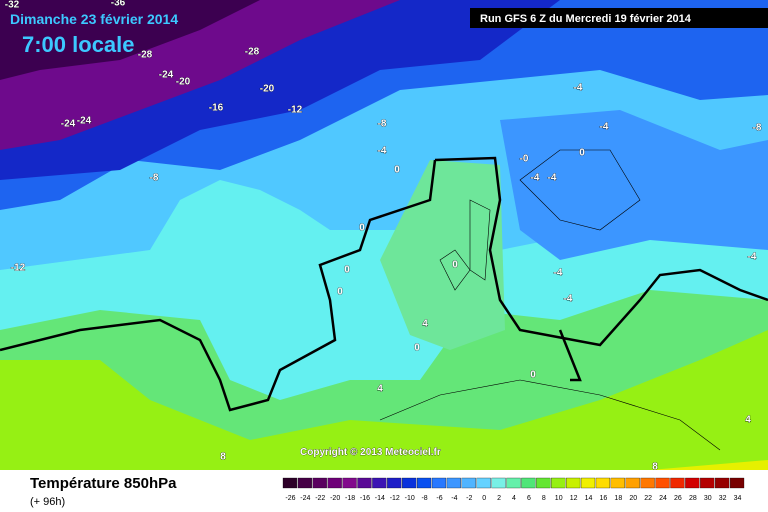 Image resolution: width=768 pixels, height=512 pixels. What do you see at coordinates (633, 498) in the screenshot?
I see `legend-label: 20` at bounding box center [633, 498].